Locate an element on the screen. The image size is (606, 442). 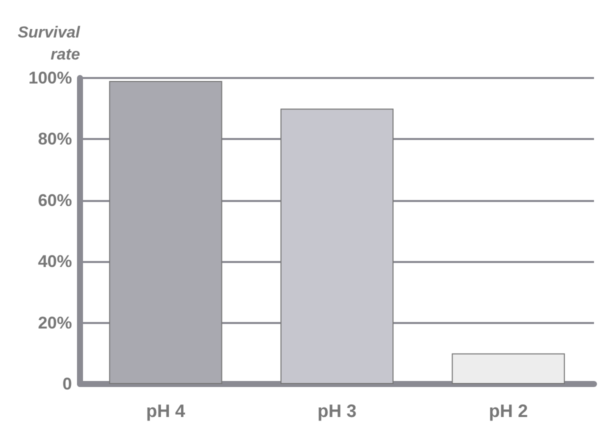
y-tick-label: 40% is located at coordinates (55, 262).